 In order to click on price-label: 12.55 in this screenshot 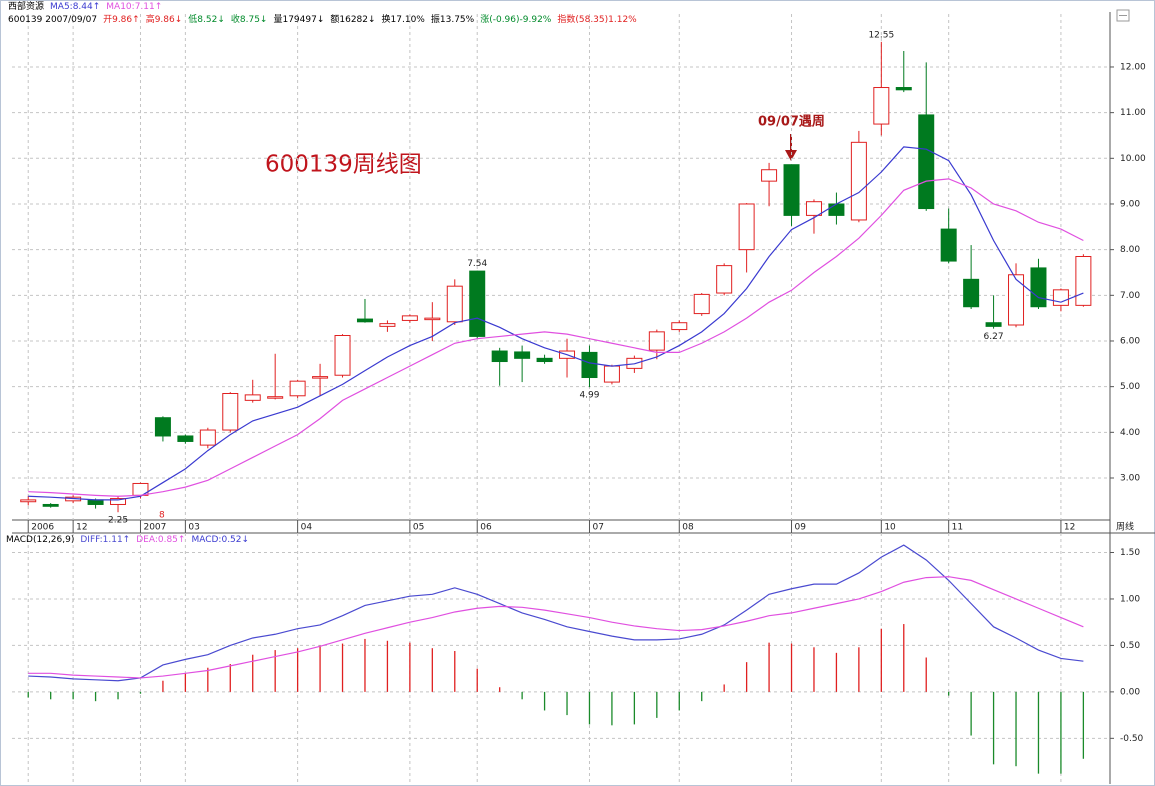, I will do `click(881, 35)`.